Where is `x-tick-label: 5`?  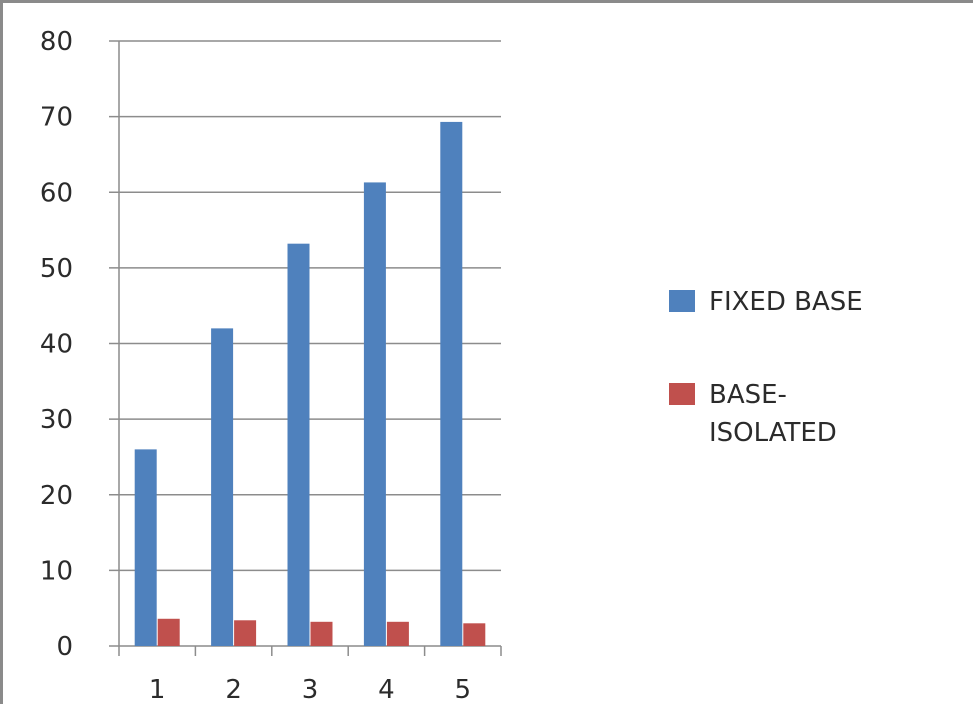 x-tick-label: 5 is located at coordinates (463, 690).